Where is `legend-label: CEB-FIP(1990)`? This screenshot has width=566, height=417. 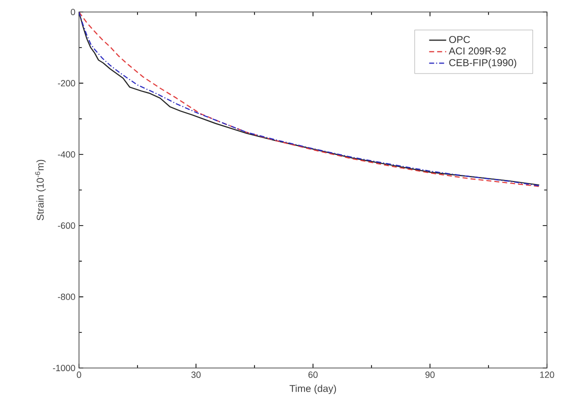 legend-label: CEB-FIP(1990) is located at coordinates (482, 63).